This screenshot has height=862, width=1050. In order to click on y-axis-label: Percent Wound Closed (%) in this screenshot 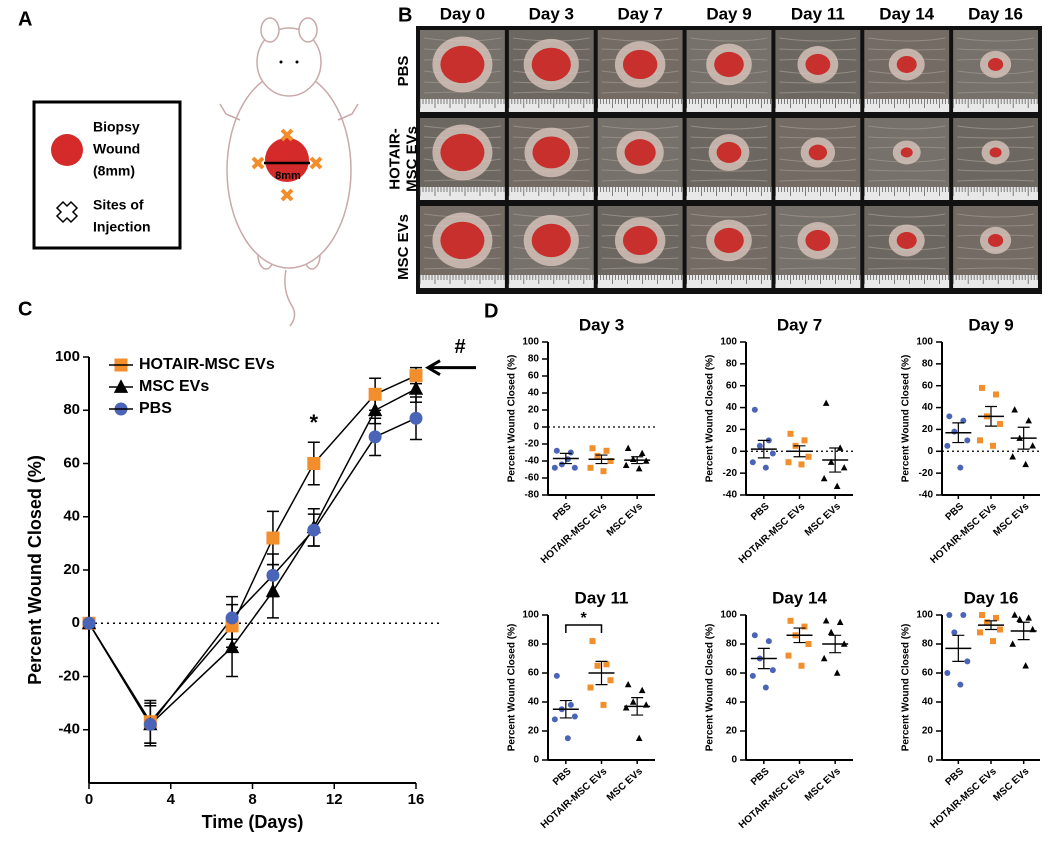, I will do `click(710, 688)`.